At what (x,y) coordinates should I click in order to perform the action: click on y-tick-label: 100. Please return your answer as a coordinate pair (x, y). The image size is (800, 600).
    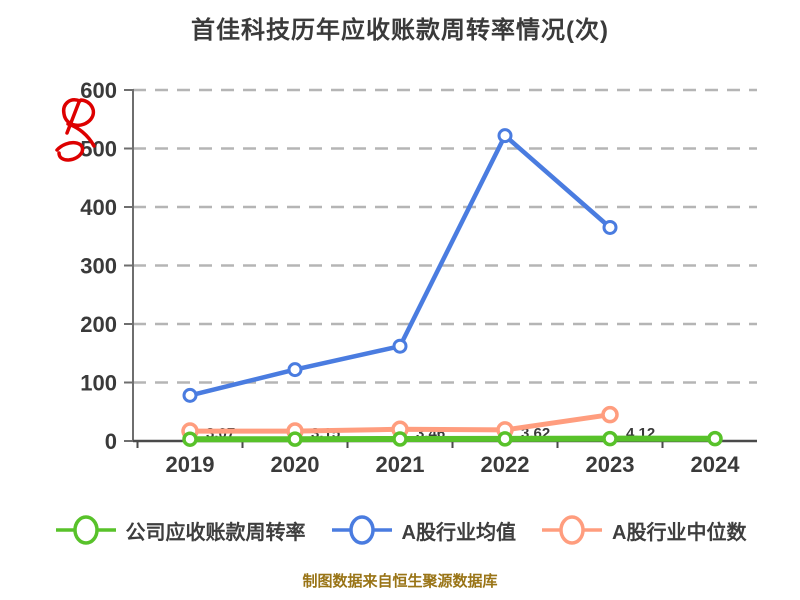
    Looking at the image, I should click on (98, 383).